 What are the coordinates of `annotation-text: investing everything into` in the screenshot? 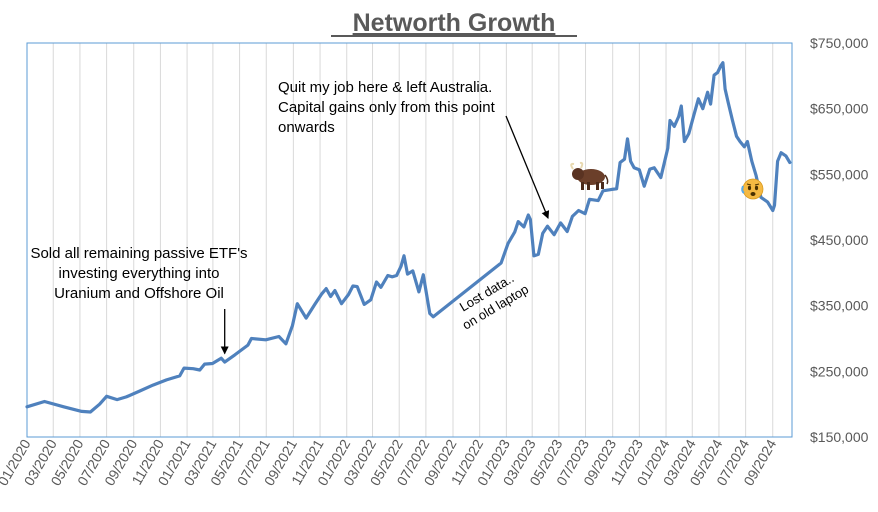 It's located at (139, 273).